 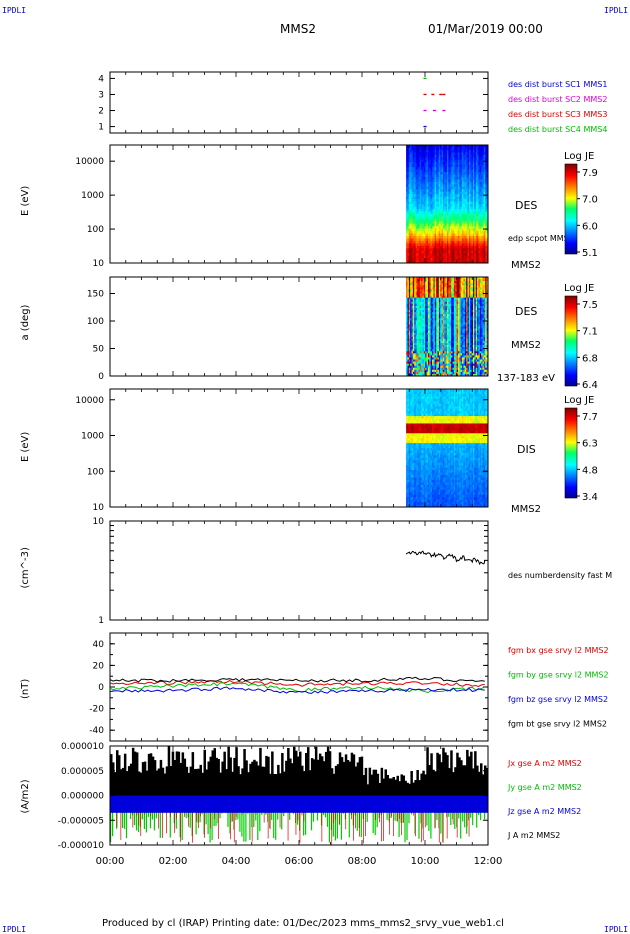 What do you see at coordinates (95, 230) in the screenshot?
I see `y-tick-label: 100` at bounding box center [95, 230].